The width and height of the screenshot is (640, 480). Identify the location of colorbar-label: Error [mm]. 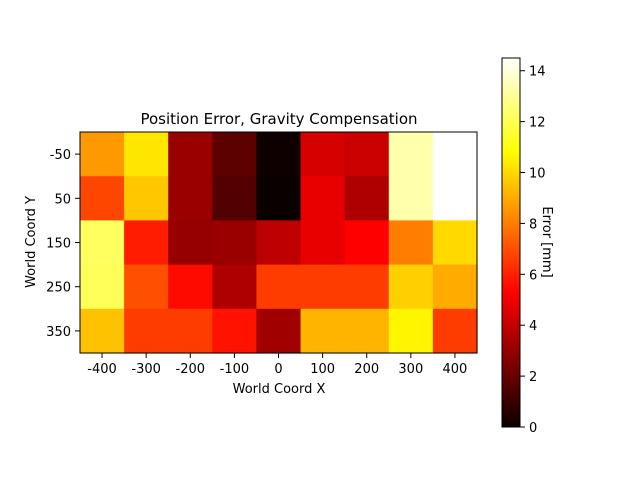
(546, 241).